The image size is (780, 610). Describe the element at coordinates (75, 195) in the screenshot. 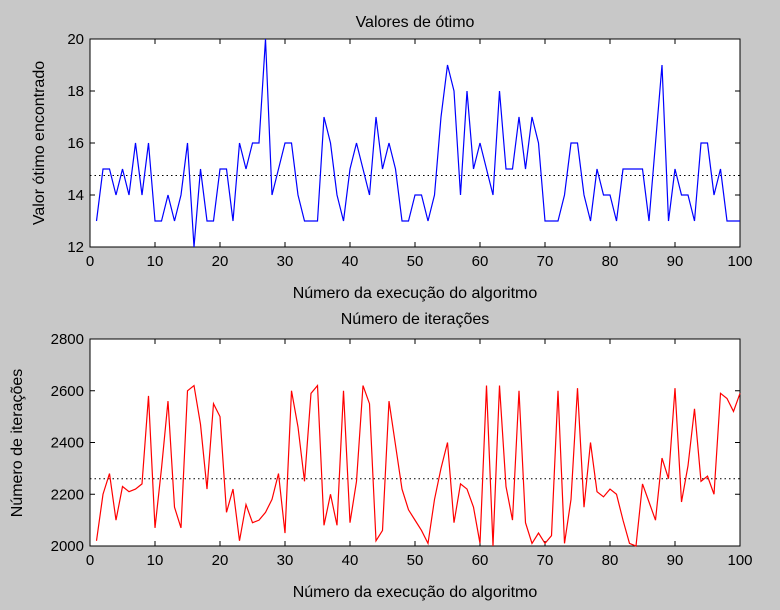

I see `y-tick-label: 14` at that location.